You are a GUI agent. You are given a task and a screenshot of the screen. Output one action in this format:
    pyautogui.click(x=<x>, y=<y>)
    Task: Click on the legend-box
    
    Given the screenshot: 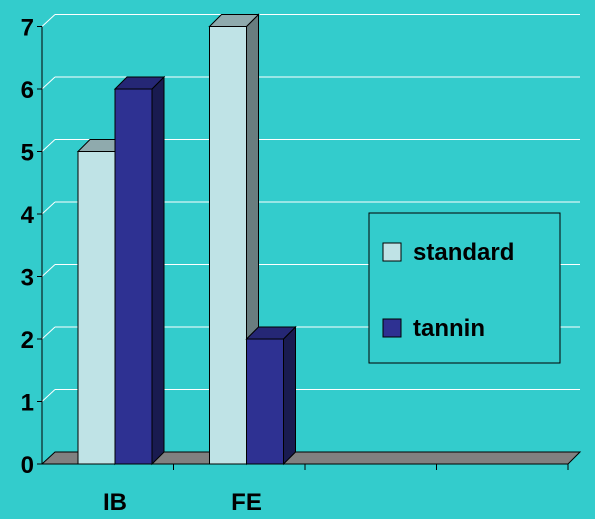 What is the action you would take?
    pyautogui.click(x=464, y=288)
    